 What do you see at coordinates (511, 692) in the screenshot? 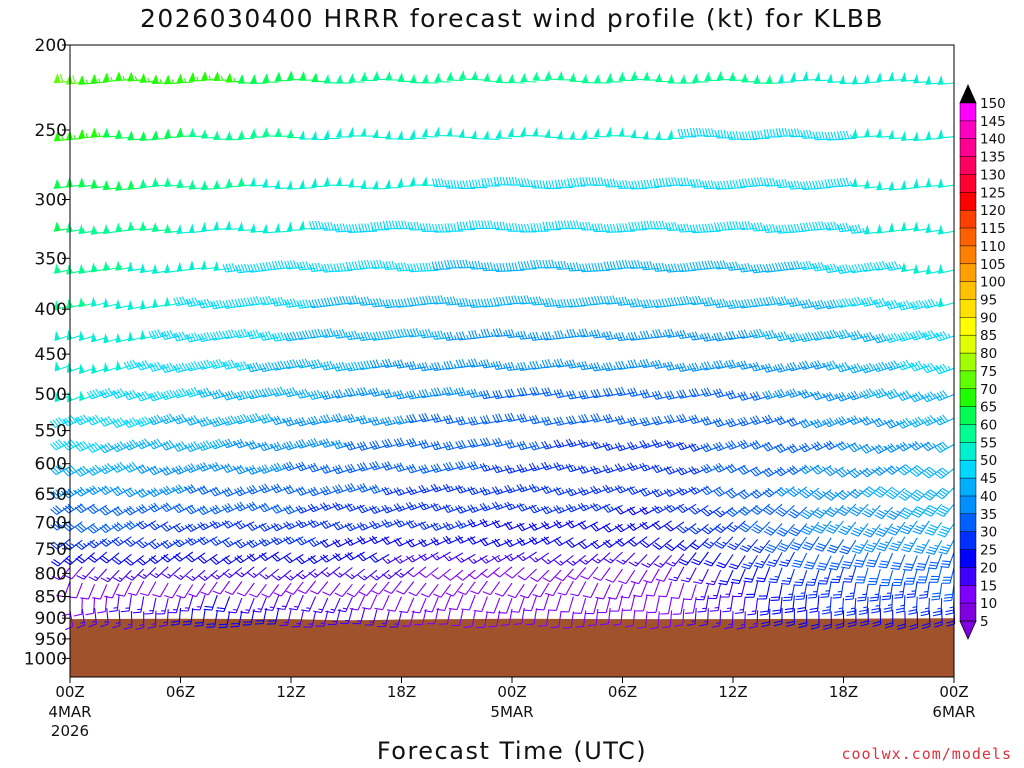
I see `x-tick-label: 00Z` at bounding box center [511, 692].